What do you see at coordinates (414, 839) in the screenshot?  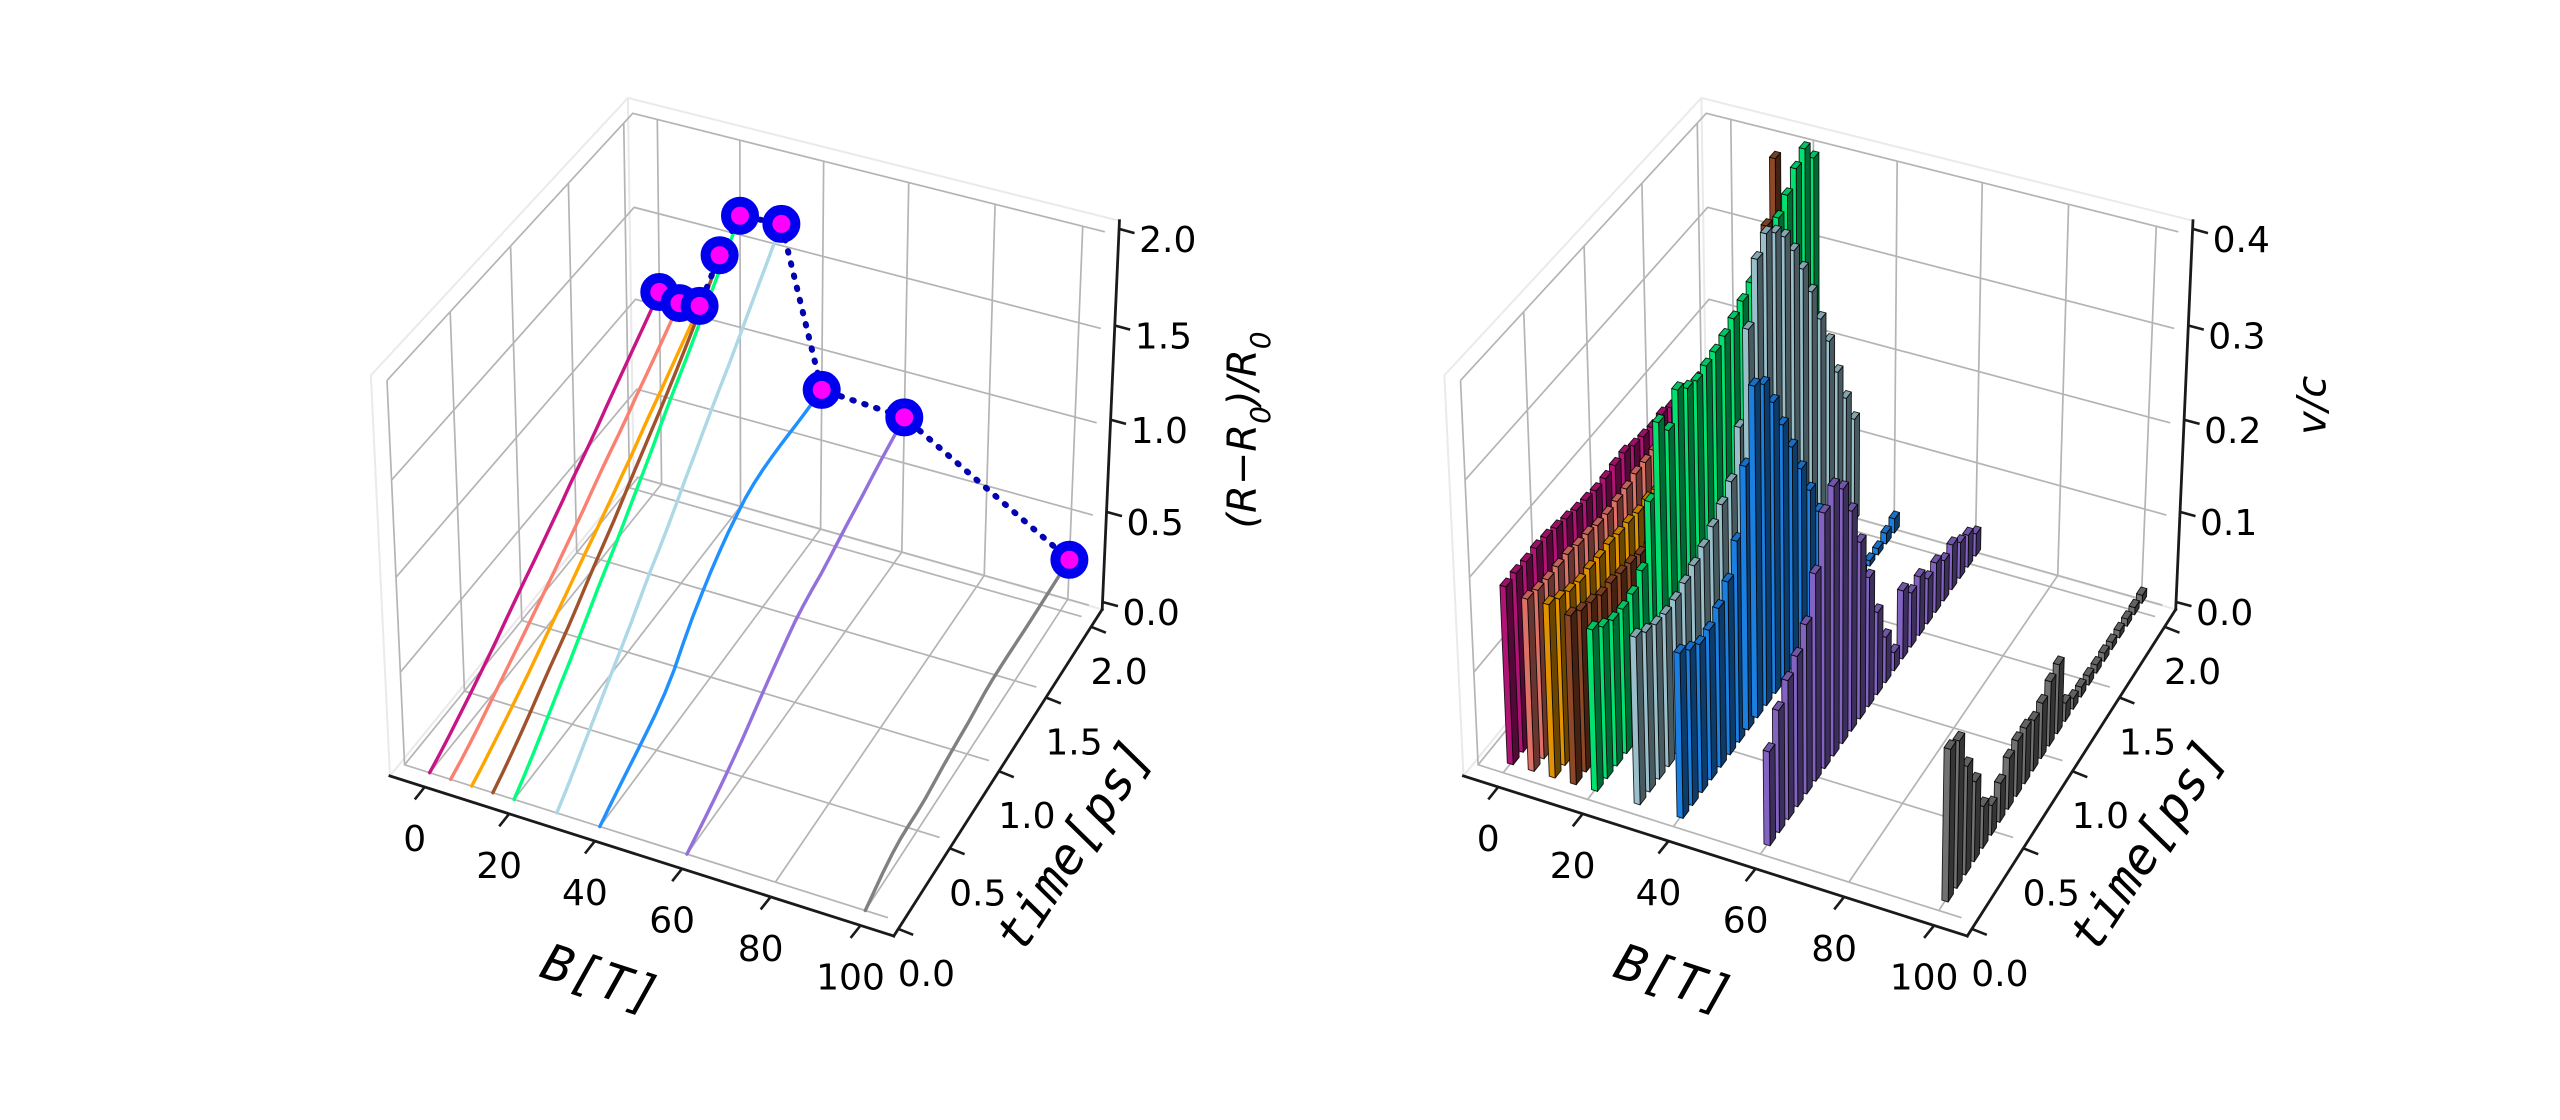 I see `x-tick-label: 0` at bounding box center [414, 839].